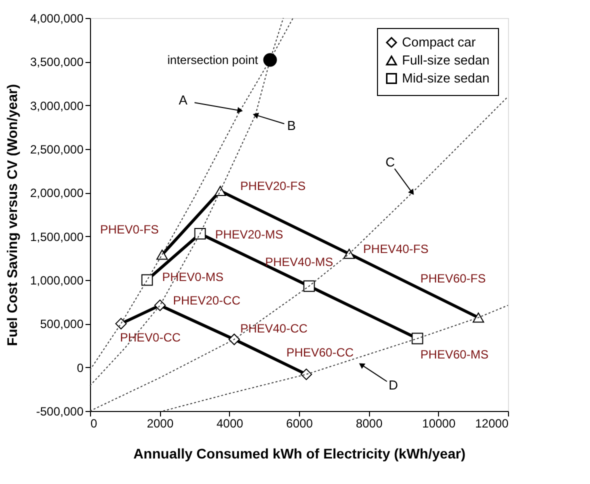  I want to click on annotation: D, so click(393, 385).